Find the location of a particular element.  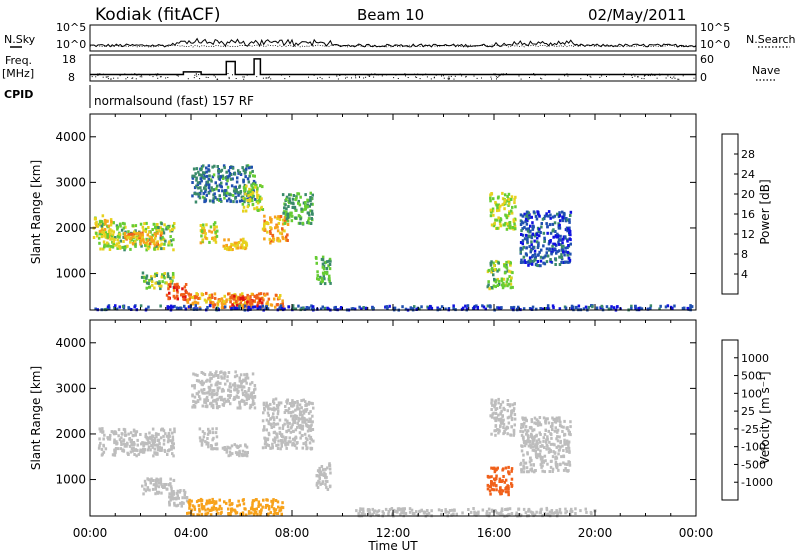

freq-trace is located at coordinates (393, 67).